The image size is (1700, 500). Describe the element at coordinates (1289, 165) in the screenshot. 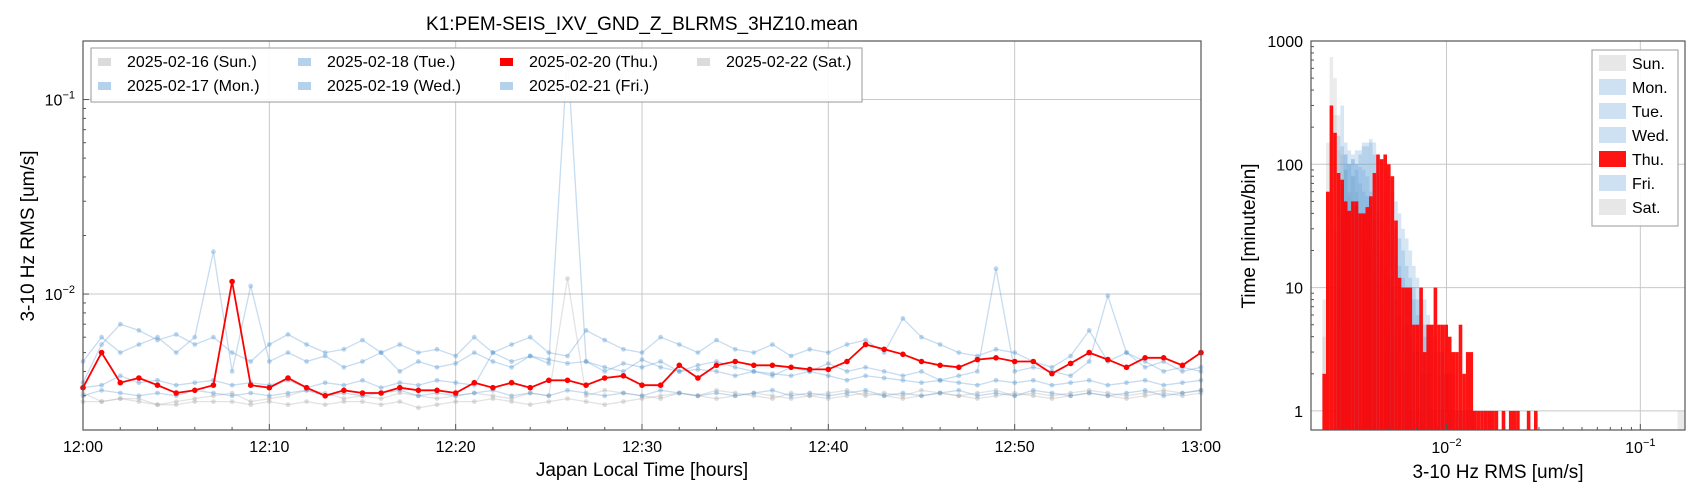

I see `y-tick-label: 100` at that location.